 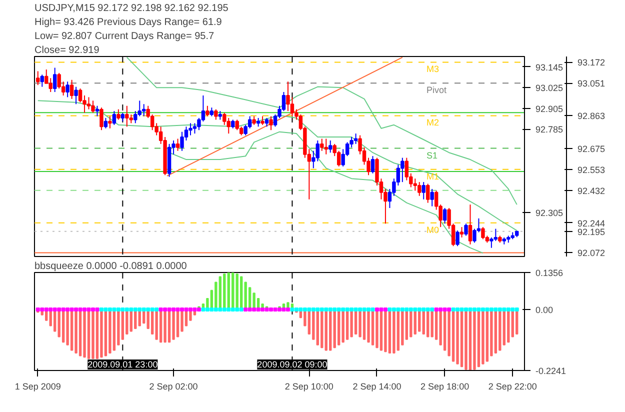 I want to click on y2-tick-label: 92.072, so click(x=592, y=253).